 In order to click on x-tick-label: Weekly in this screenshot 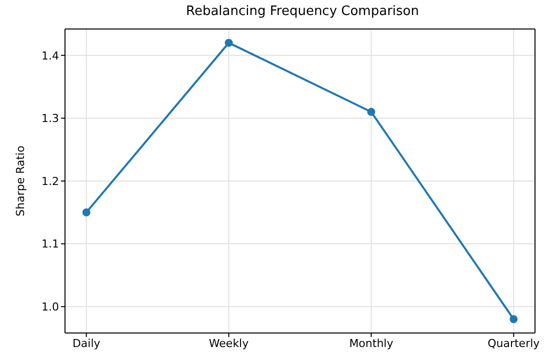, I will do `click(229, 343)`.